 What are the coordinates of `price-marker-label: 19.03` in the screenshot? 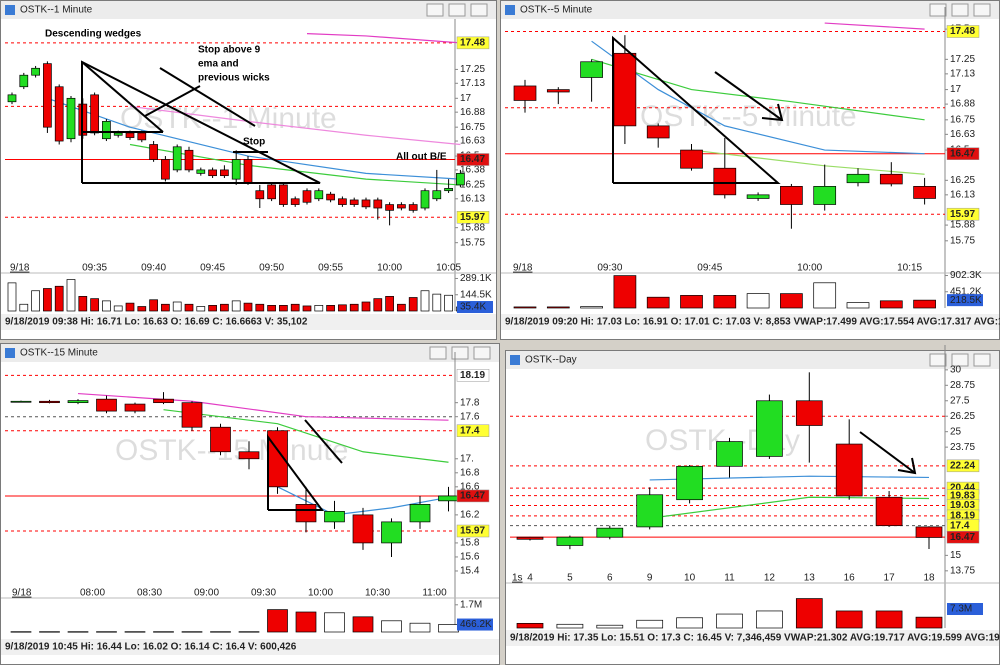 It's located at (962, 505).